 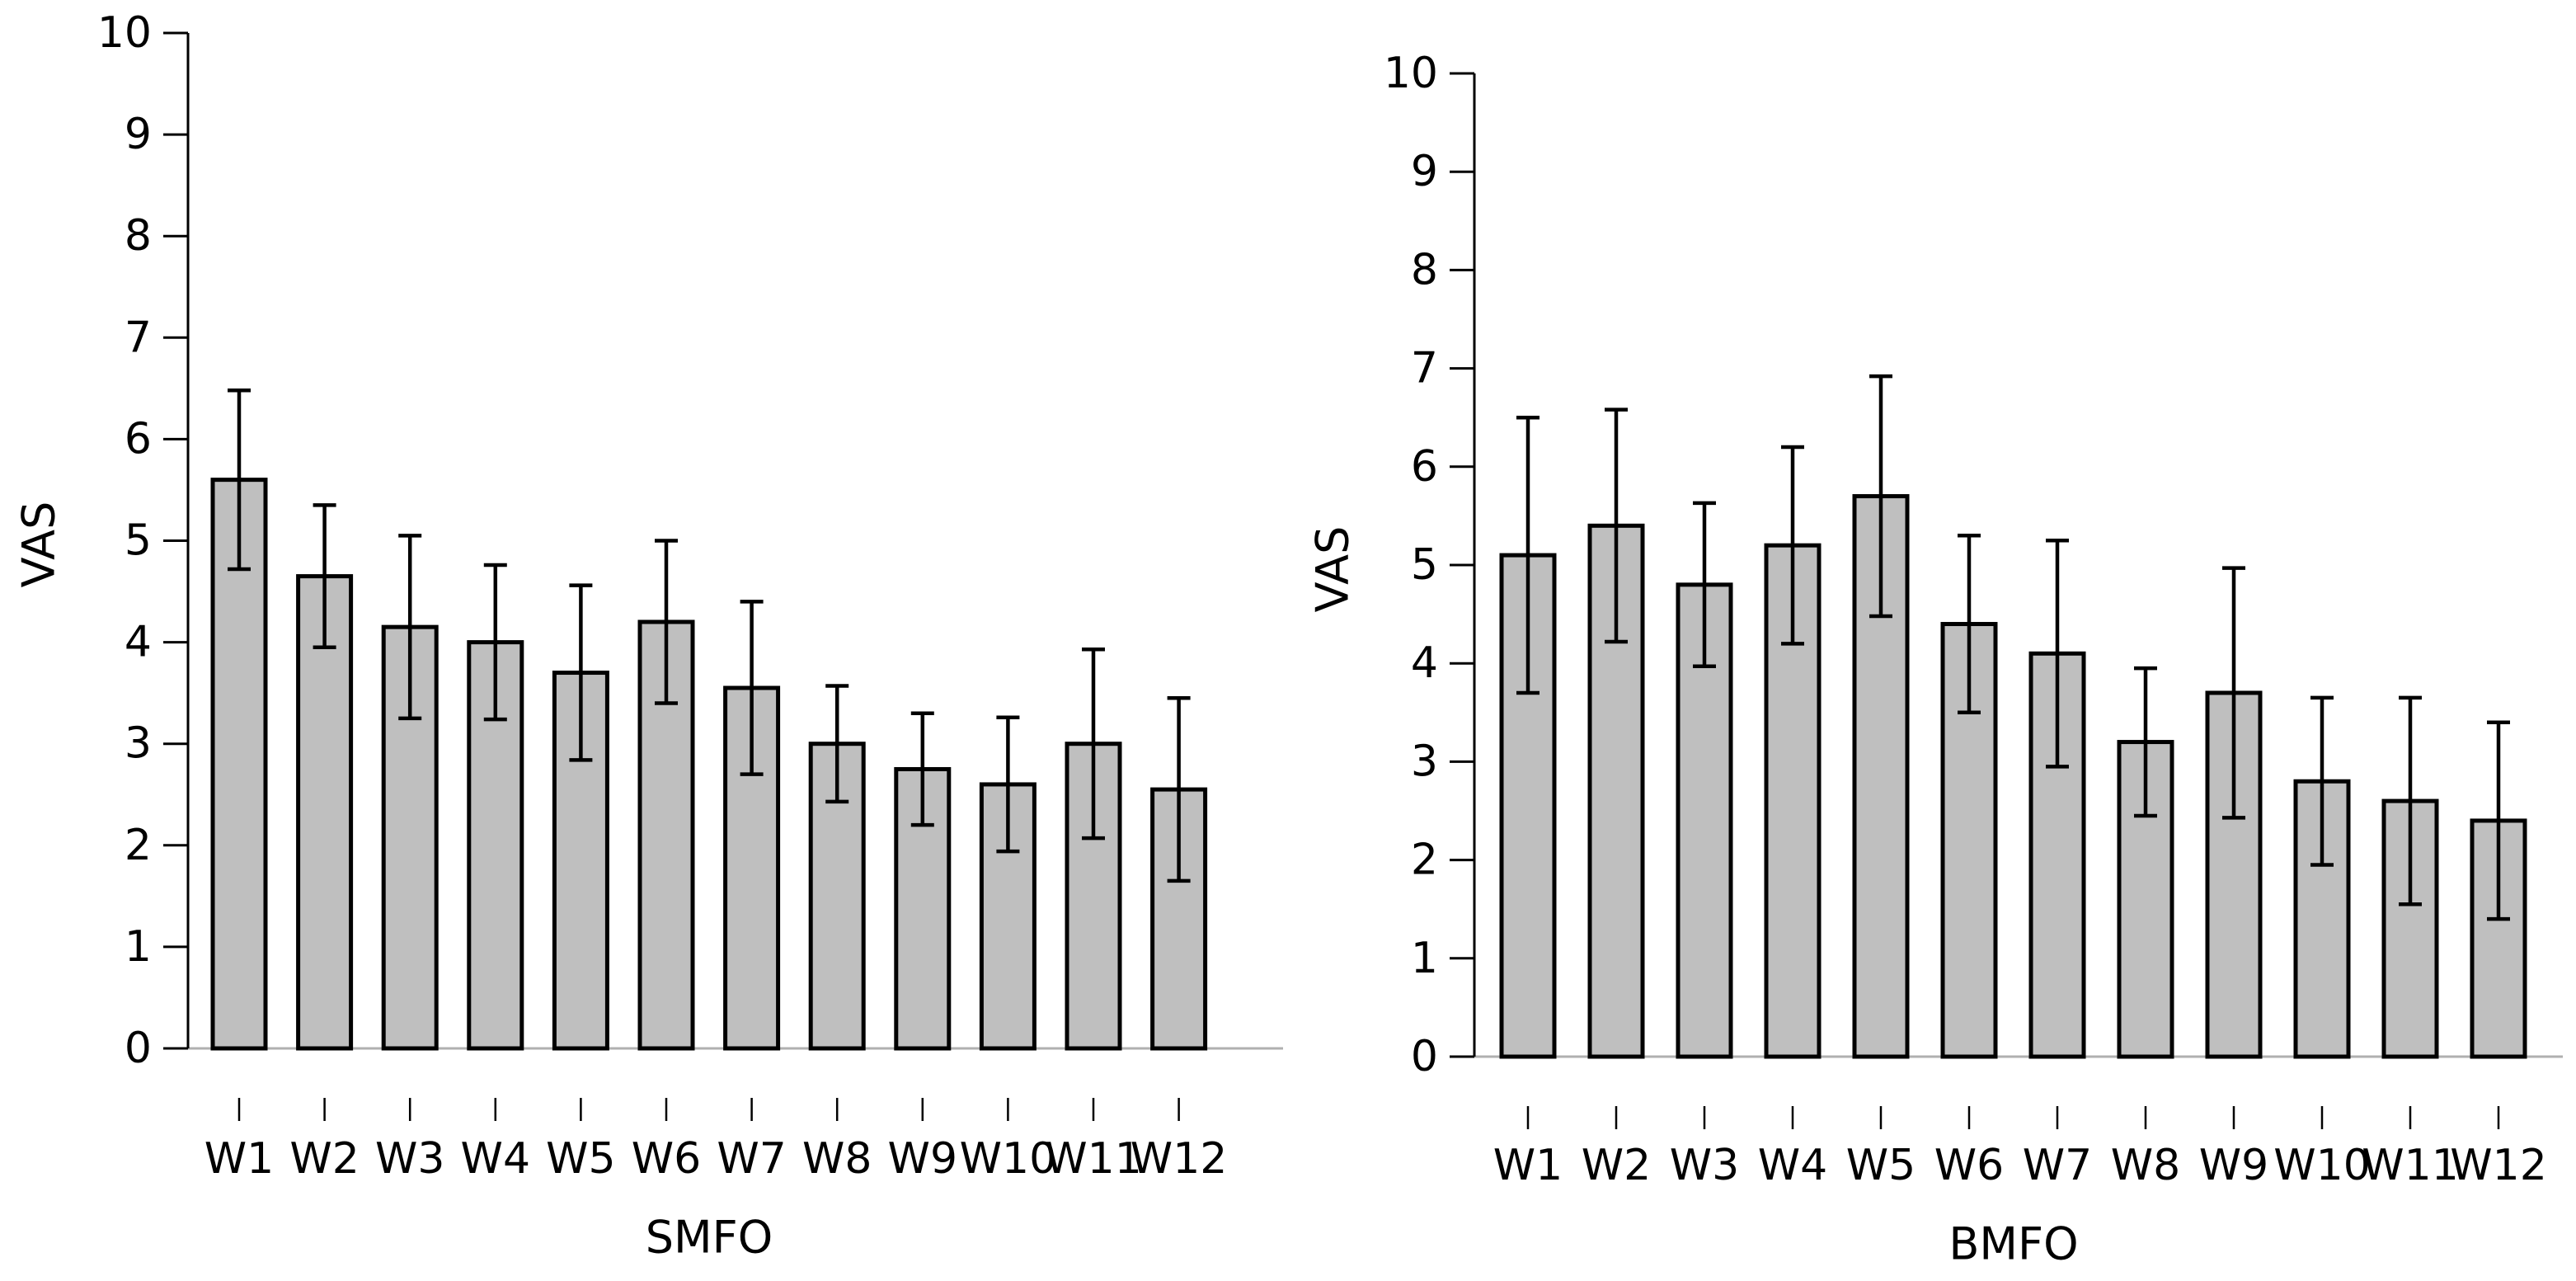 What do you see at coordinates (2013, 1244) in the screenshot?
I see `x-axis-title: BMFO` at bounding box center [2013, 1244].